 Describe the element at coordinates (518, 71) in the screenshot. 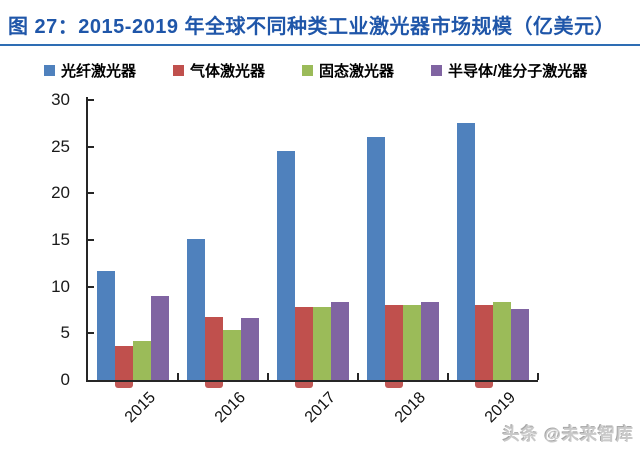

I see `legend-label: 半导体/准分子激光器` at that location.